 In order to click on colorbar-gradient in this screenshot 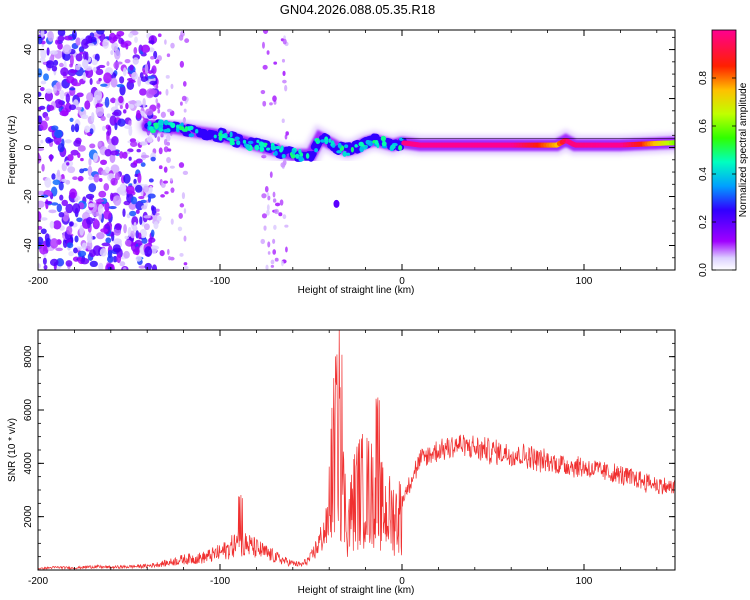, I will do `click(724, 150)`.